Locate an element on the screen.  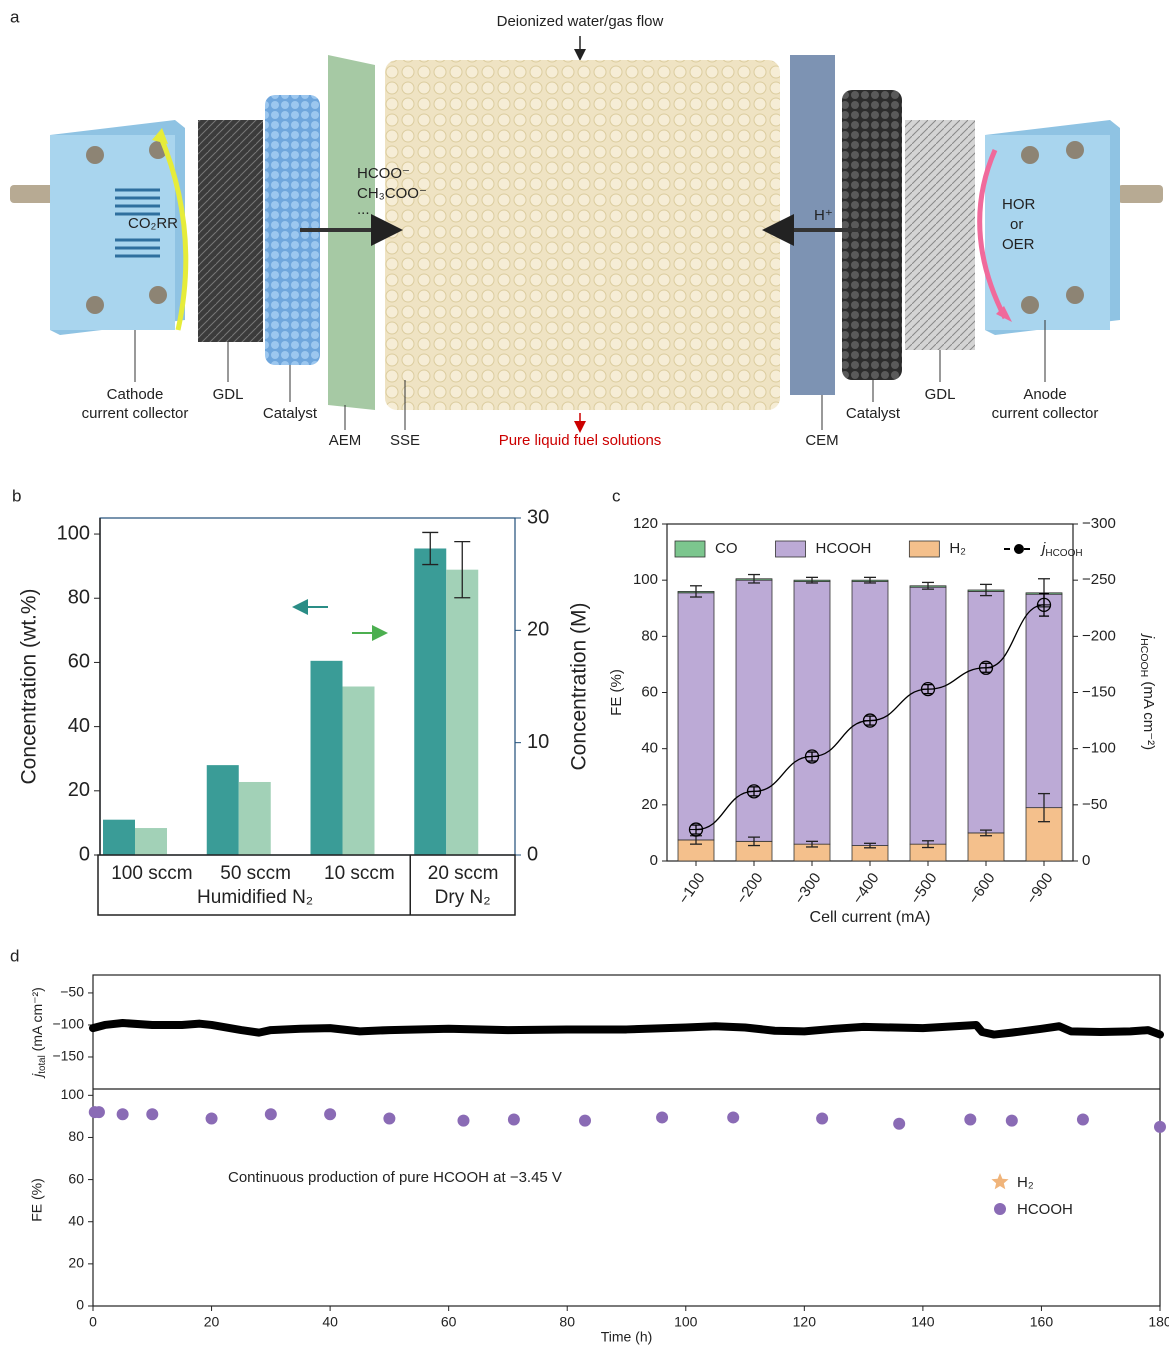
aem is located at coordinates (351, 232).